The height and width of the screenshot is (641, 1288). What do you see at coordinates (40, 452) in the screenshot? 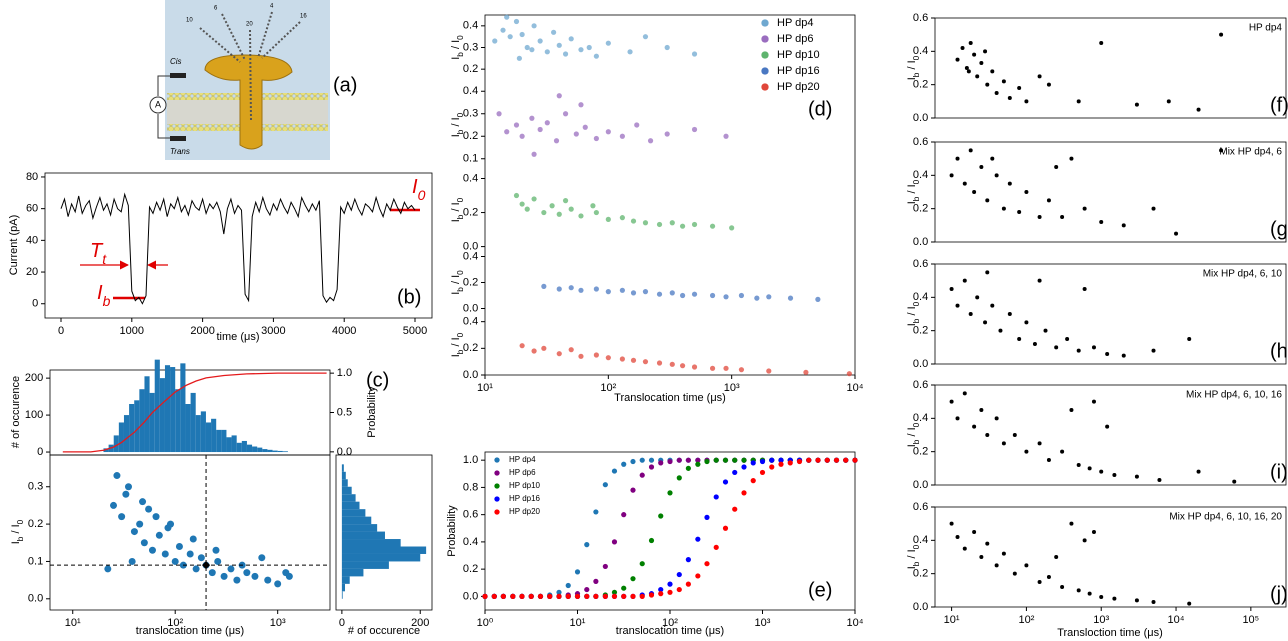
I see `y-tick-label: 0` at bounding box center [40, 452].